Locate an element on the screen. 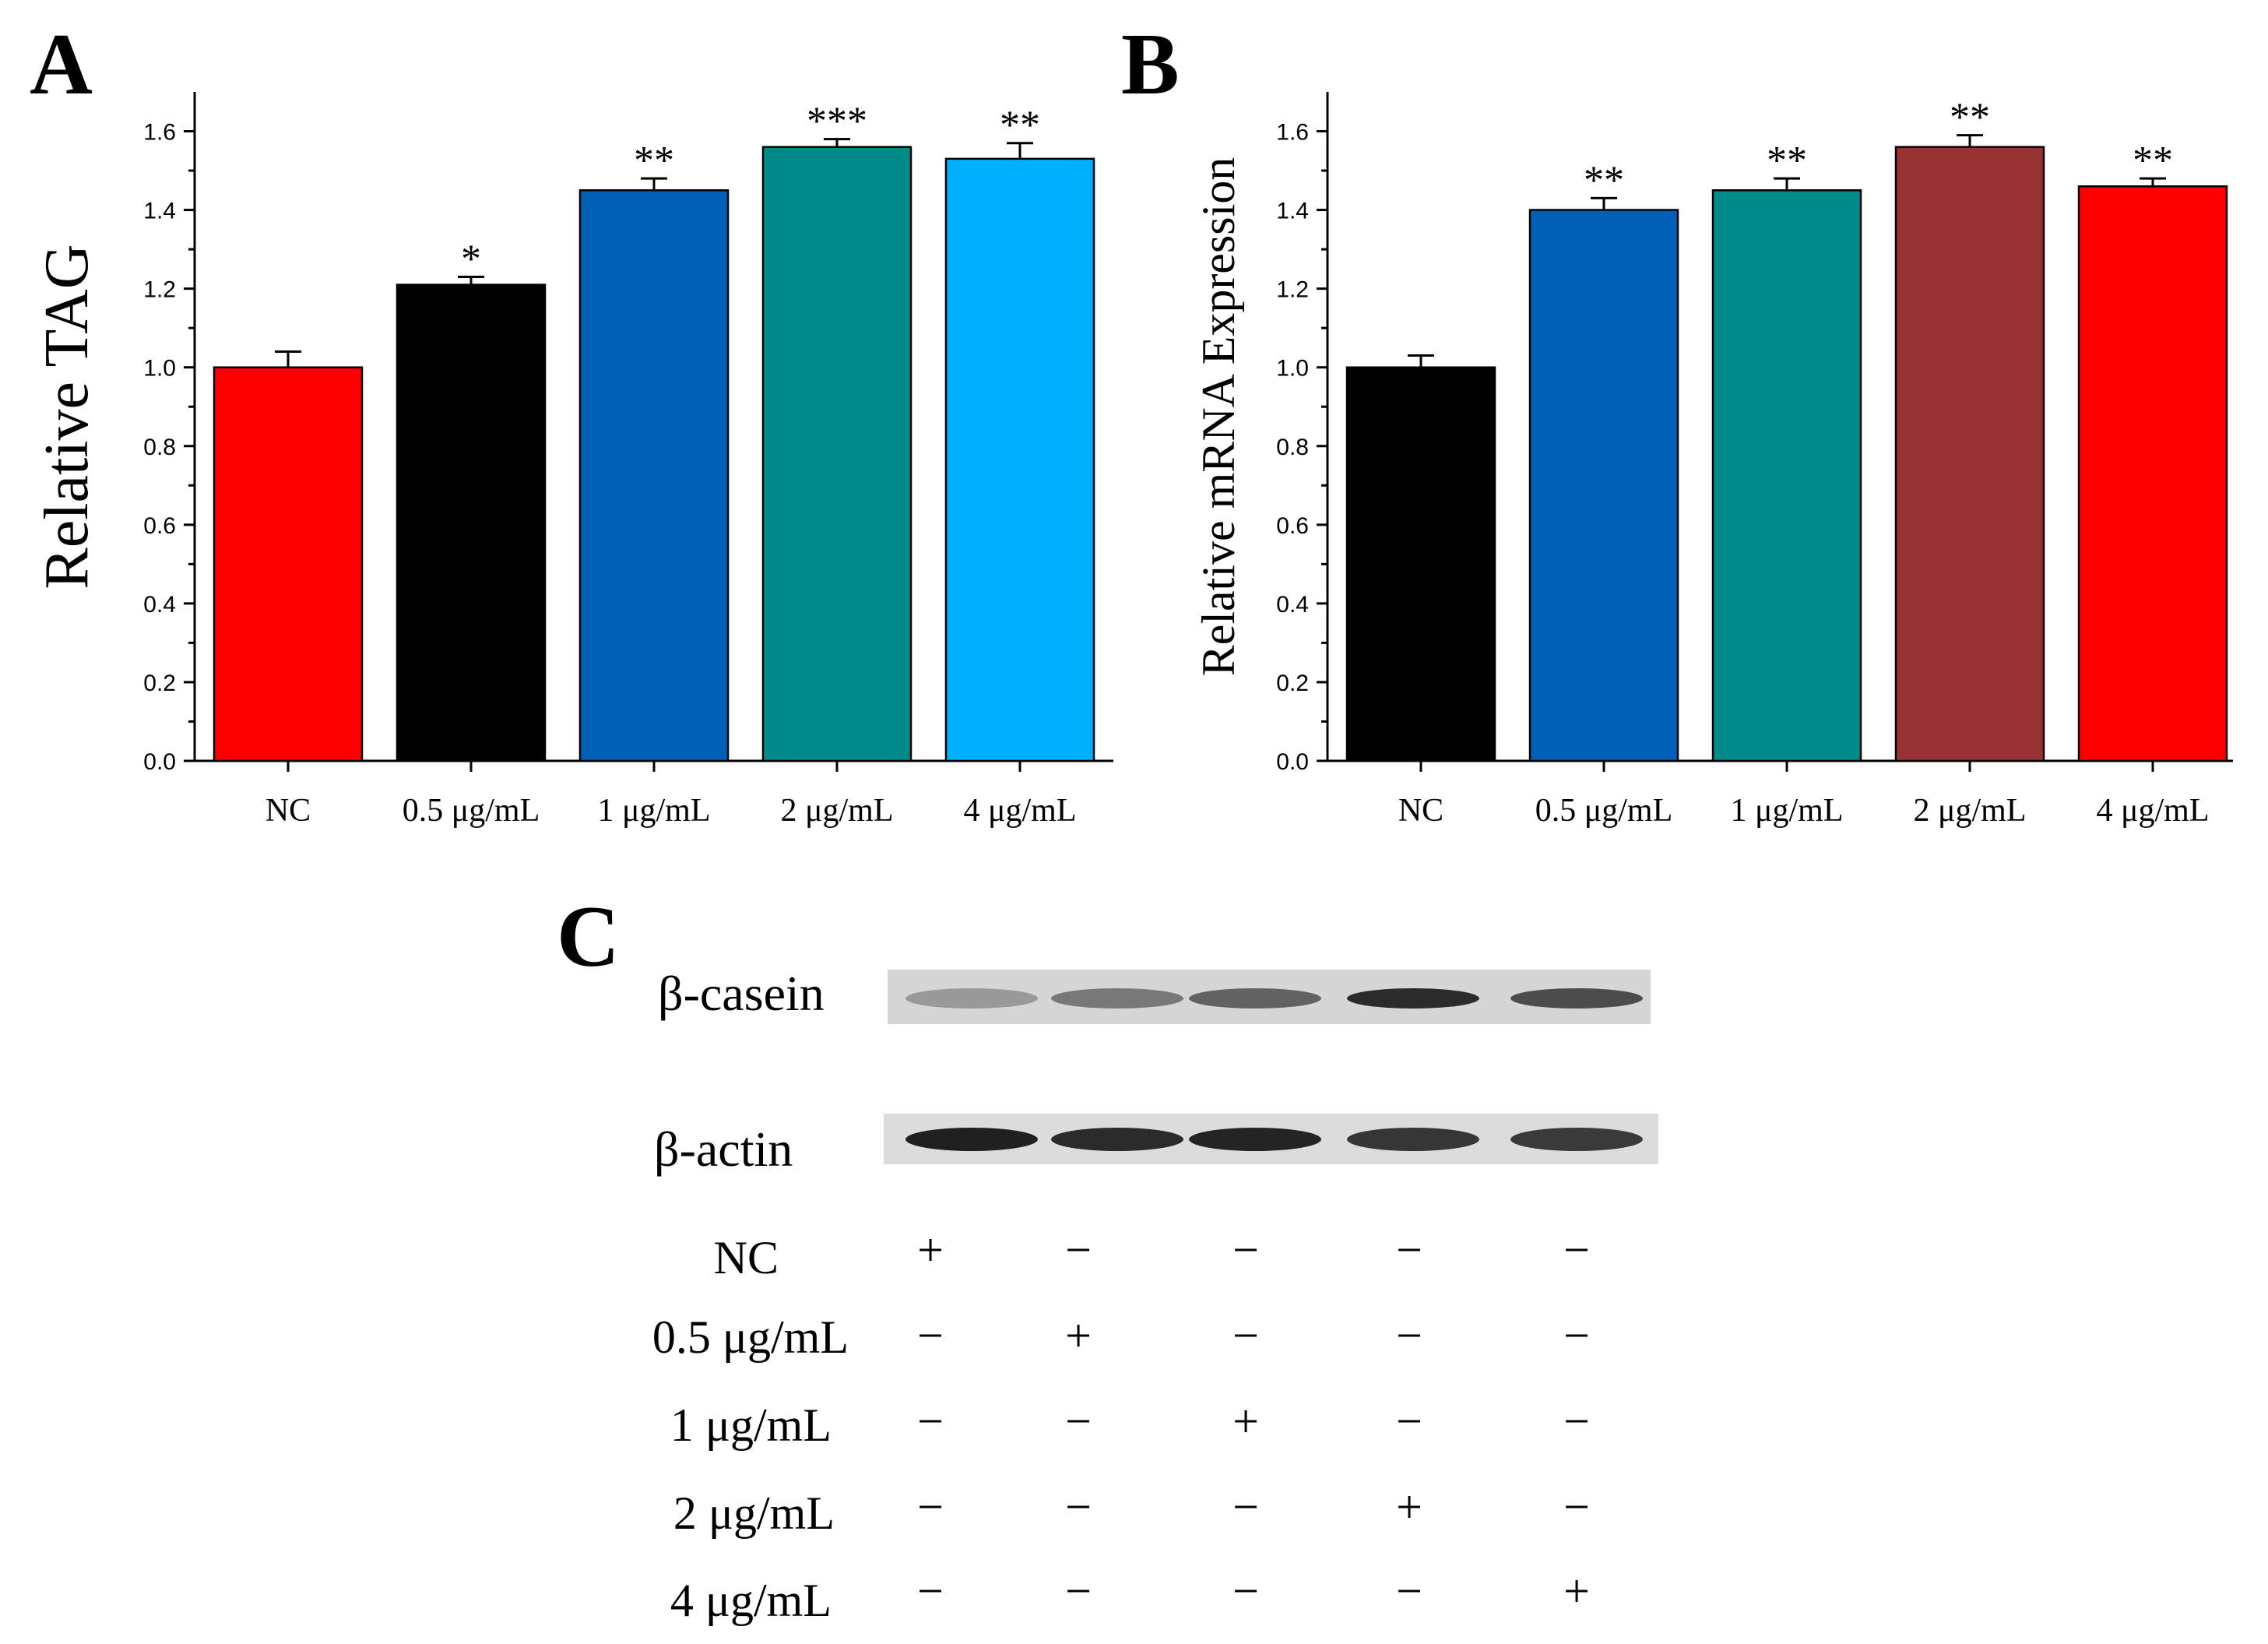 This screenshot has width=2268, height=1644. chart-b-ylabel: Relative mRNA Expression is located at coordinates (1218, 417).